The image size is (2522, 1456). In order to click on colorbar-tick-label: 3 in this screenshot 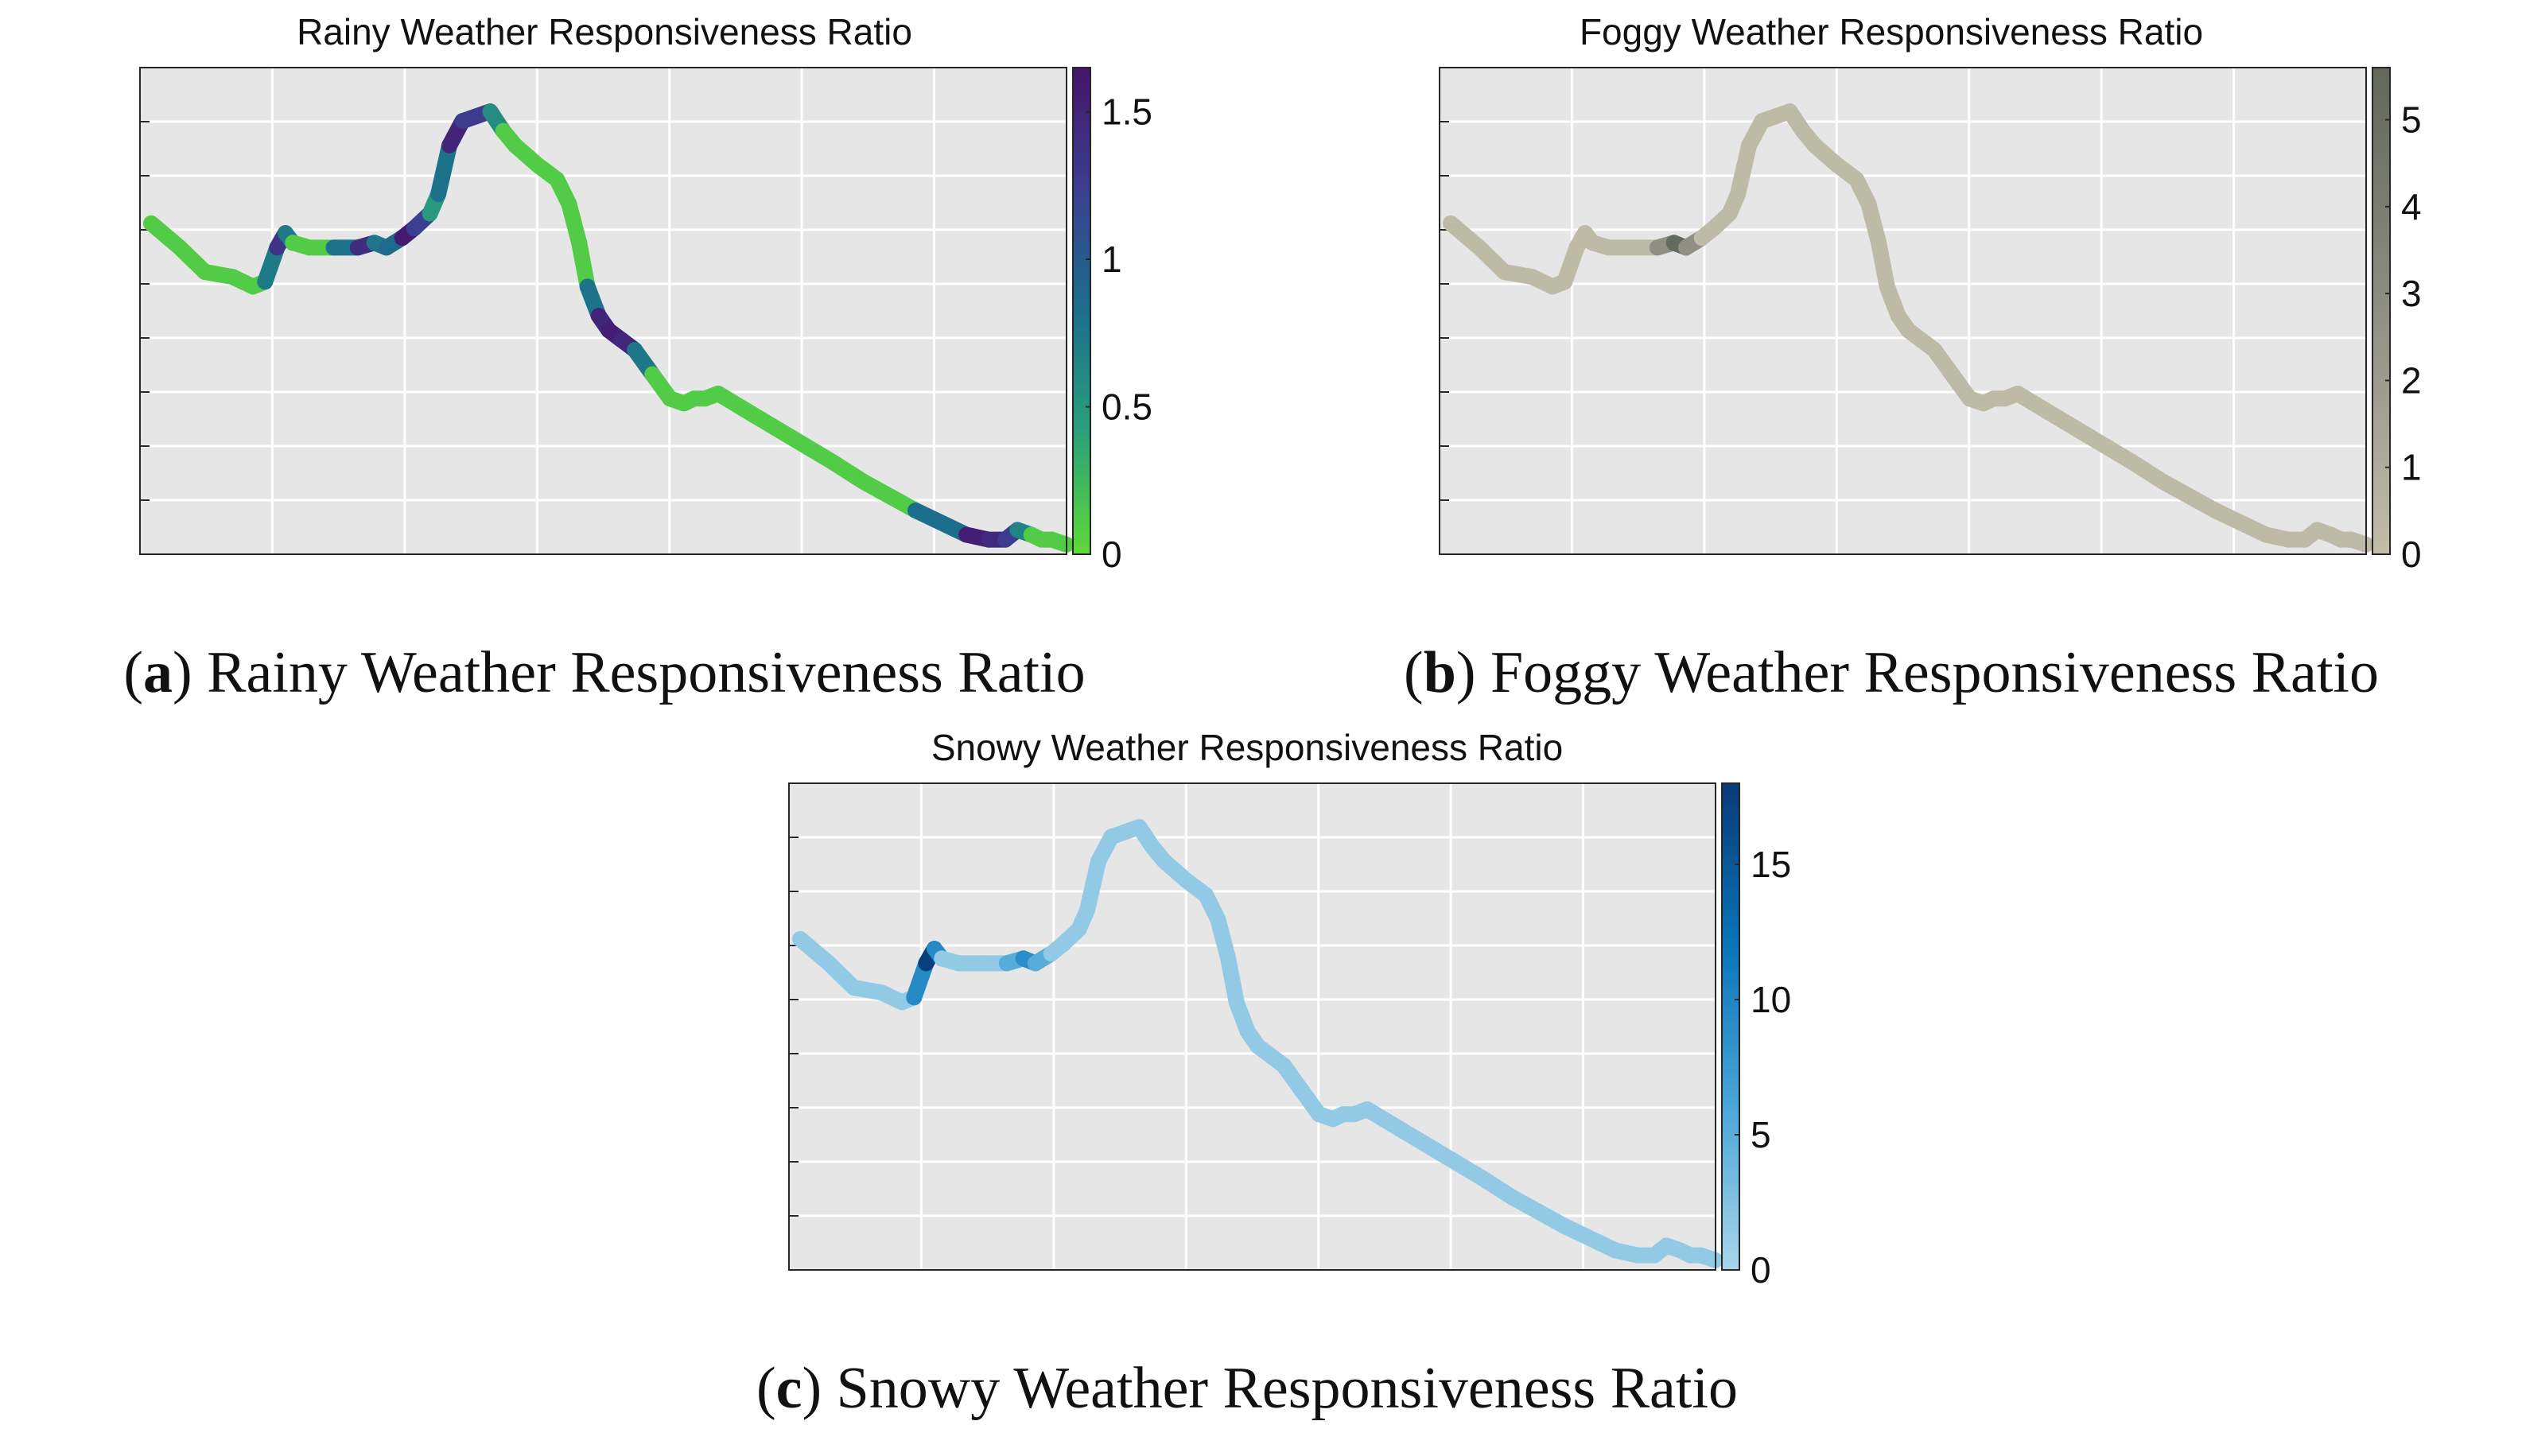, I will do `click(2411, 293)`.